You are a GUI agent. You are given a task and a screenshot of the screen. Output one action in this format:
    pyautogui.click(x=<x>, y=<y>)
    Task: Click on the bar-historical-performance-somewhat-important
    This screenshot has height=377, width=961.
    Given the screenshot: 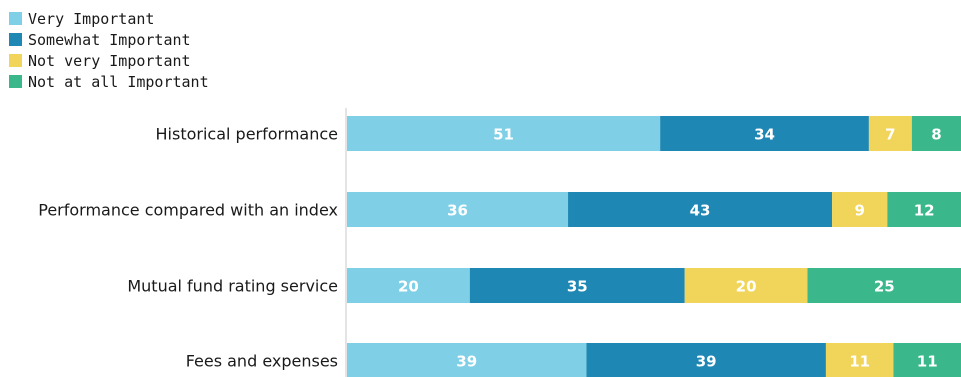 What is the action you would take?
    pyautogui.click(x=764, y=133)
    